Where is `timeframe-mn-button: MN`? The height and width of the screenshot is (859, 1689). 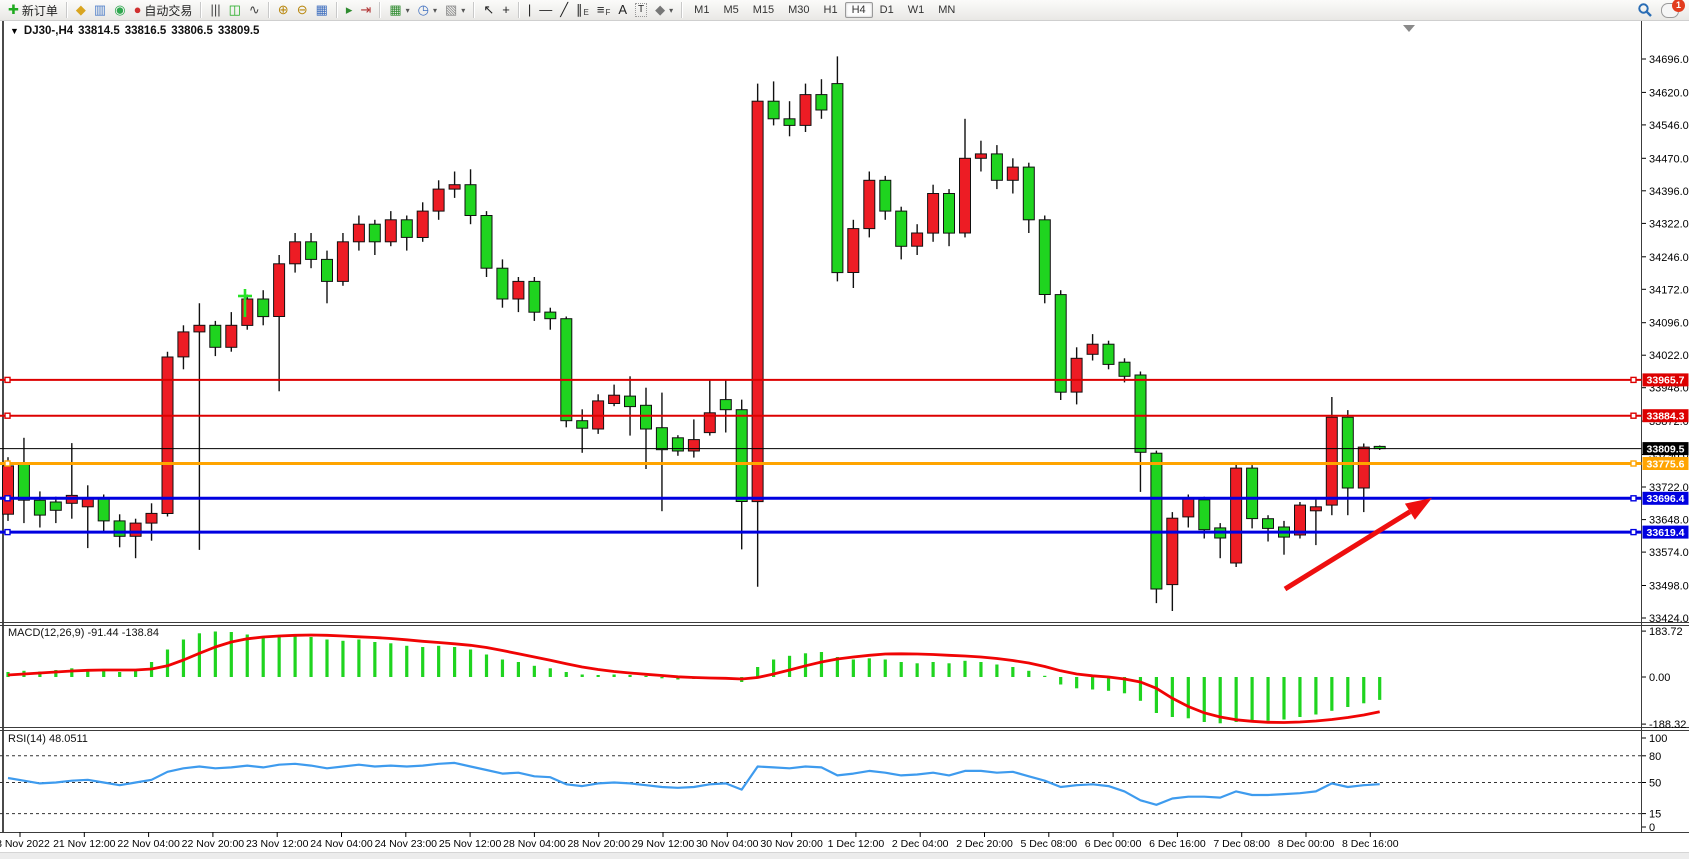 timeframe-mn-button: MN is located at coordinates (947, 10).